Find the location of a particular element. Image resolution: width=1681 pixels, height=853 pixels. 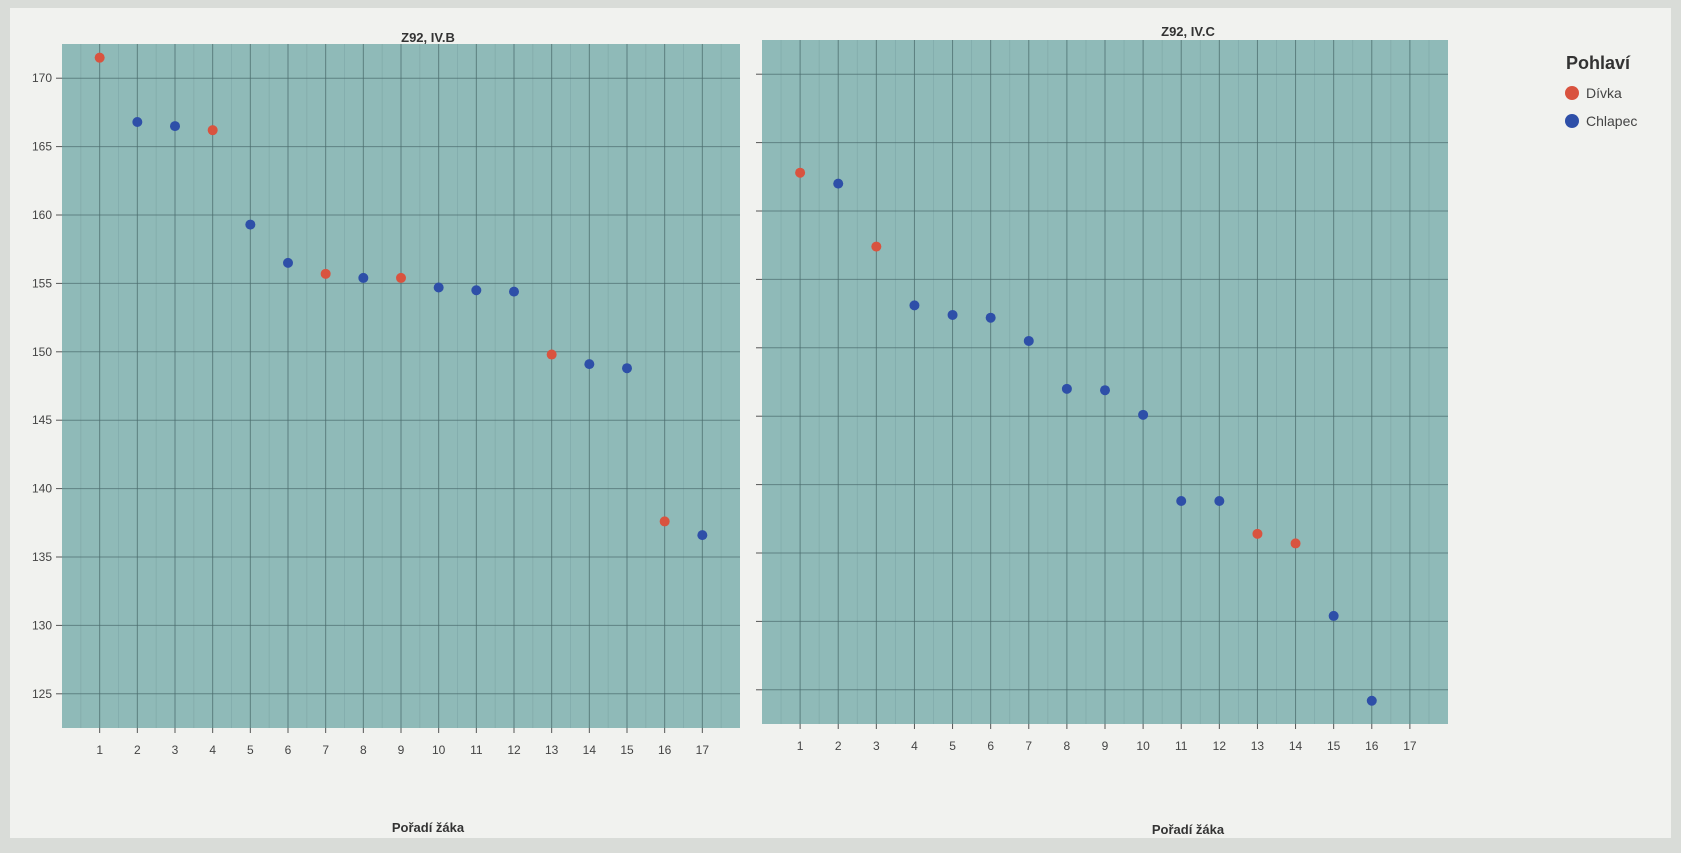

legend-label-chlapec: Chlapec is located at coordinates (1611, 121).